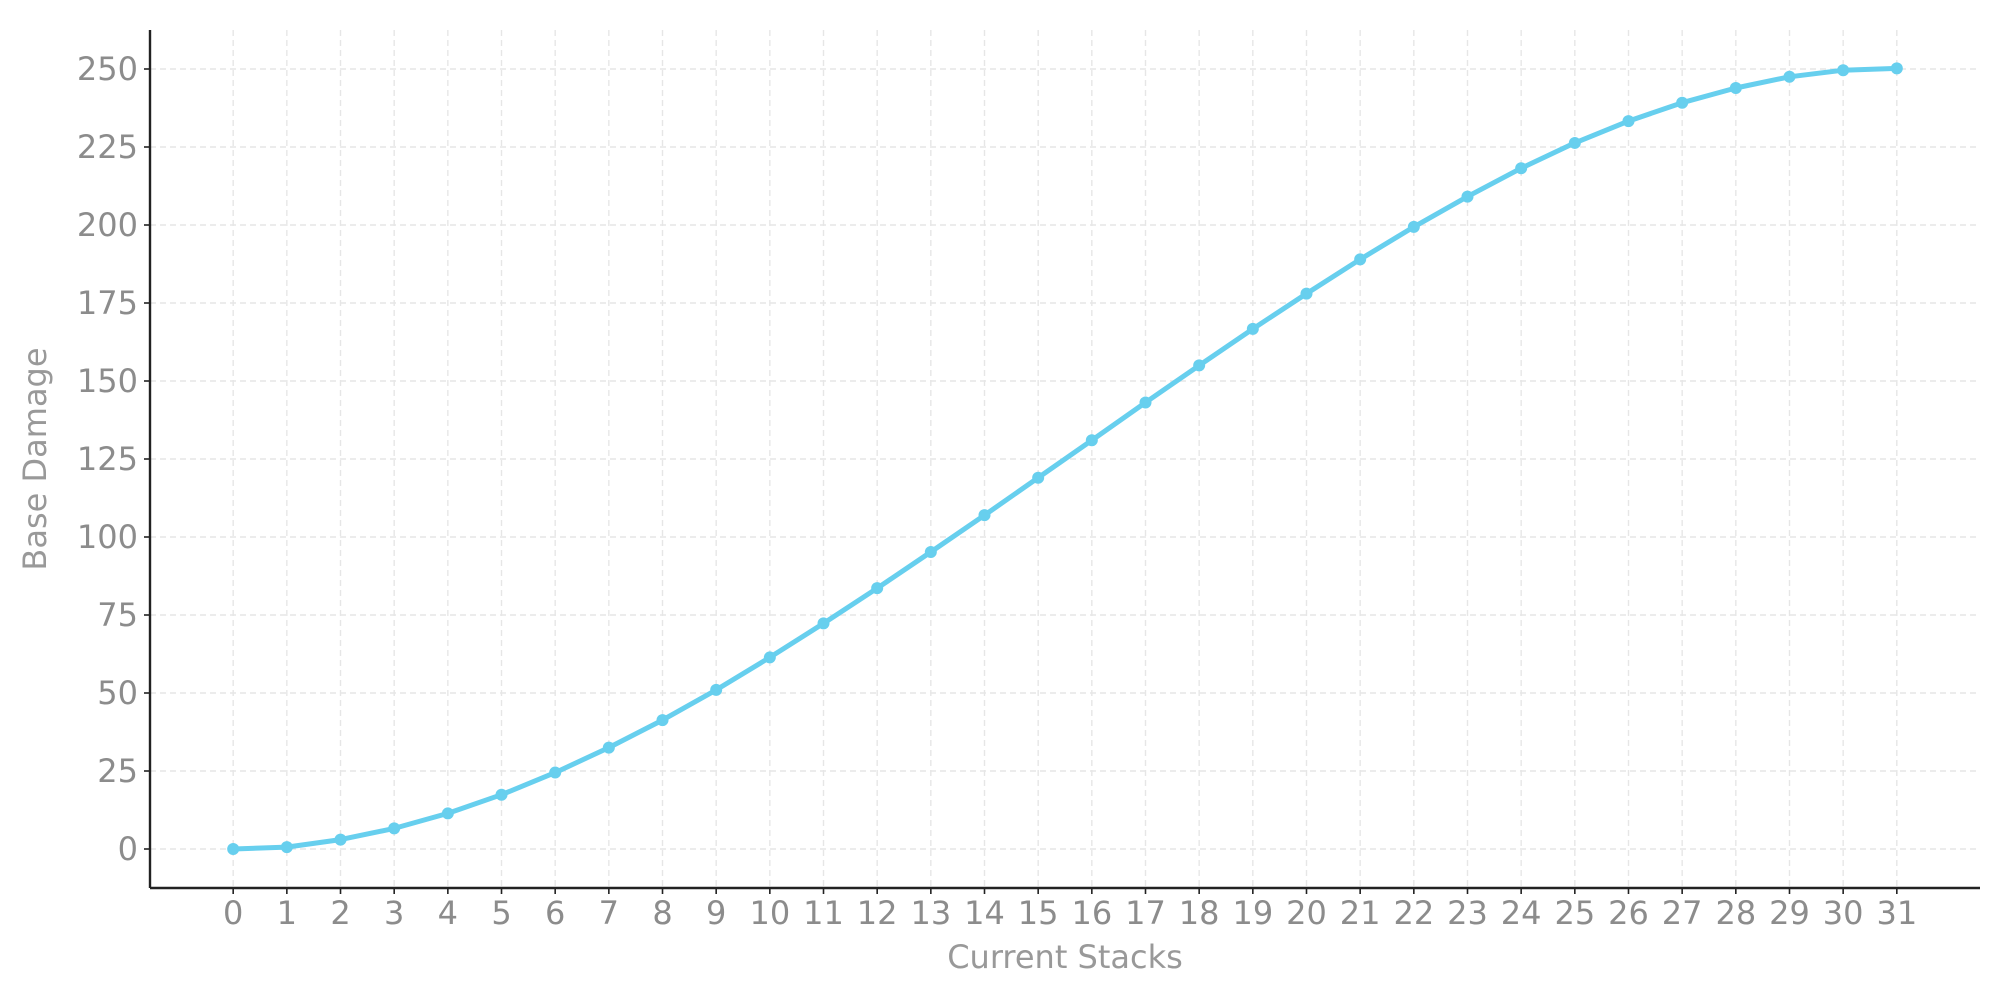 This screenshot has height=1000, width=2000. I want to click on x-tick-label: 5, so click(501, 913).